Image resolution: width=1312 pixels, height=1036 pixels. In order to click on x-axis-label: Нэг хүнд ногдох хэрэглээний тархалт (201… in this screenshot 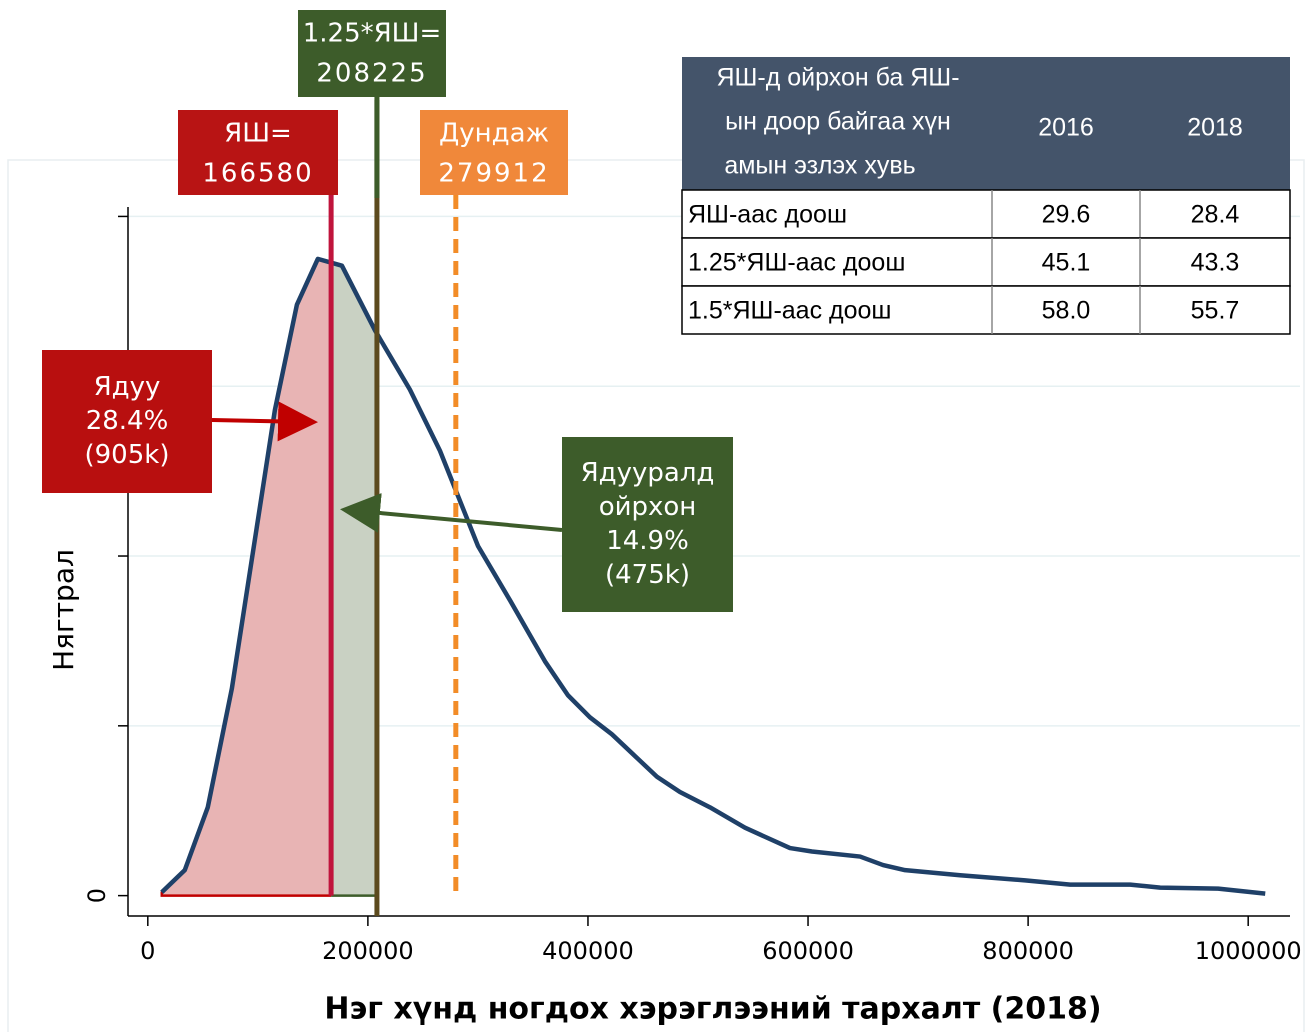, I will do `click(712, 1009)`.